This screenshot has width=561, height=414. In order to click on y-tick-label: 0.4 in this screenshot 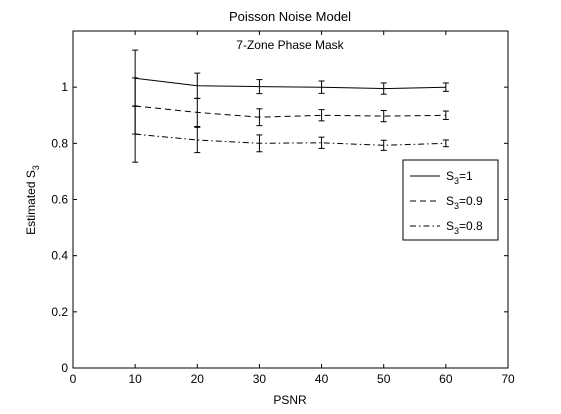, I will do `click(59, 256)`.